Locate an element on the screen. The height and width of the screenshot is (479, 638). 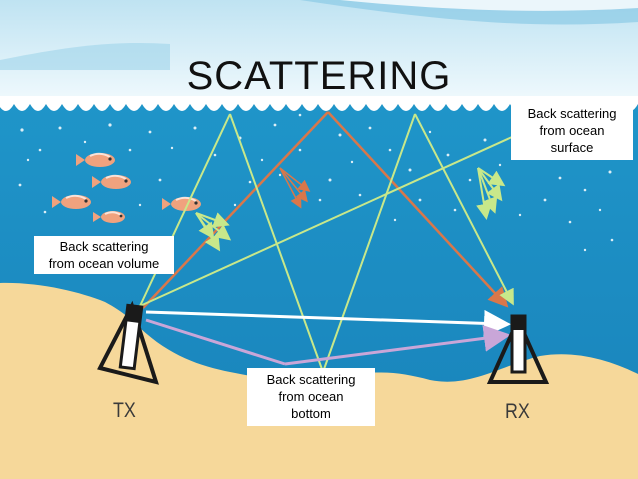
callout-line: surface is located at coordinates (572, 147).